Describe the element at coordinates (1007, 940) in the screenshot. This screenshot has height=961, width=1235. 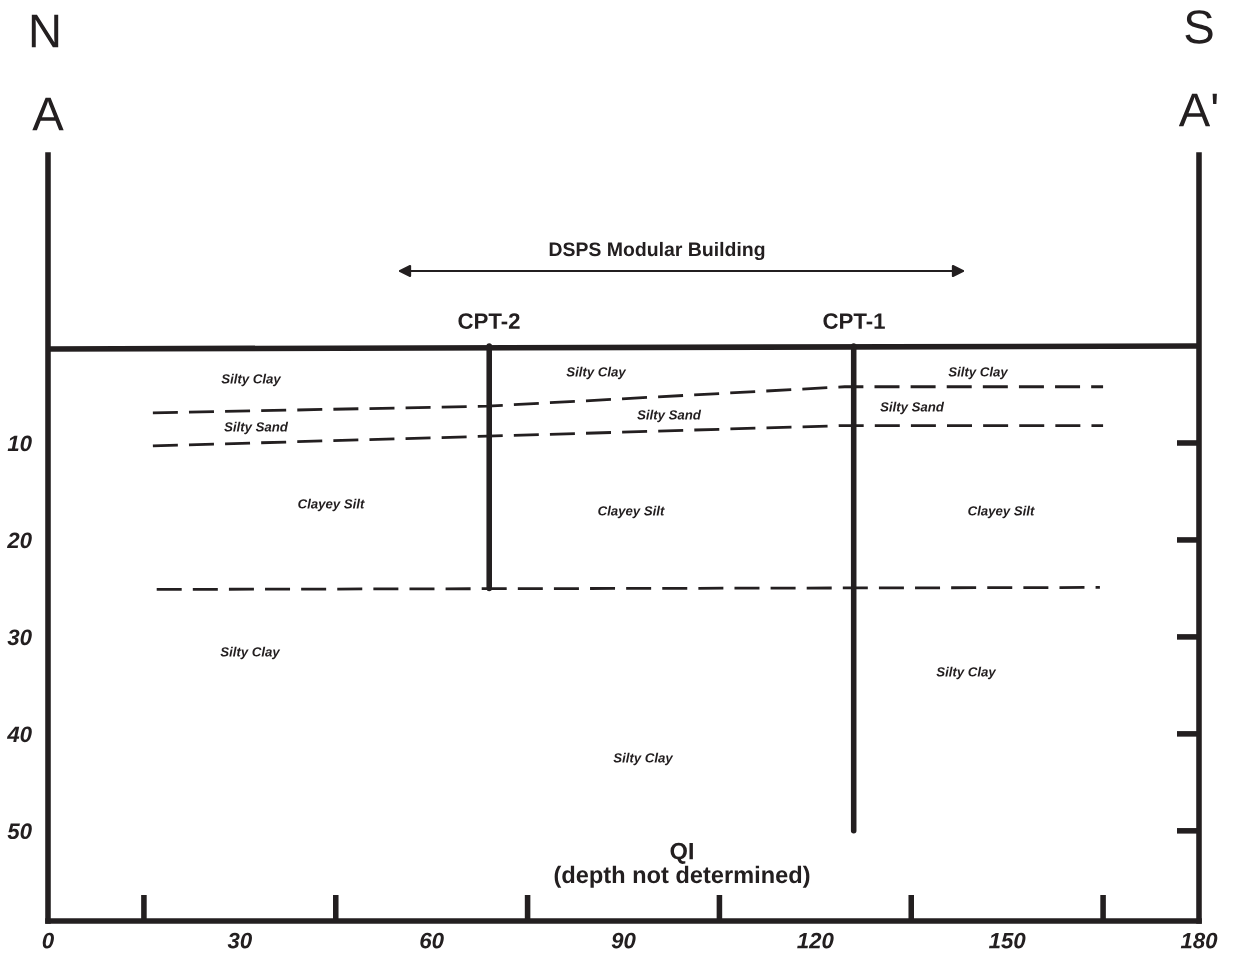
I see `x-tick-label: 150` at that location.